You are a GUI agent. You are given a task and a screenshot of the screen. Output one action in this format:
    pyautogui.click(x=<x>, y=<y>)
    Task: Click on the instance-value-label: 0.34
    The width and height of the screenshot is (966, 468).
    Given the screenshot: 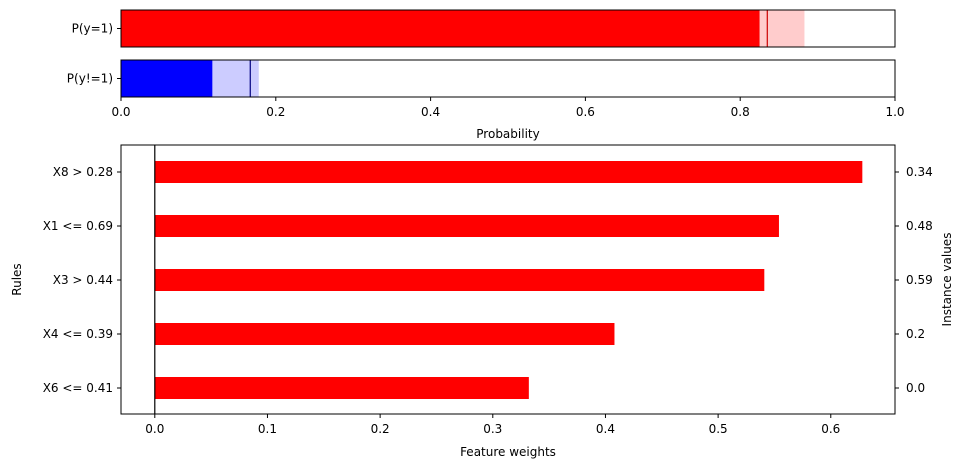 What is the action you would take?
    pyautogui.click(x=919, y=172)
    